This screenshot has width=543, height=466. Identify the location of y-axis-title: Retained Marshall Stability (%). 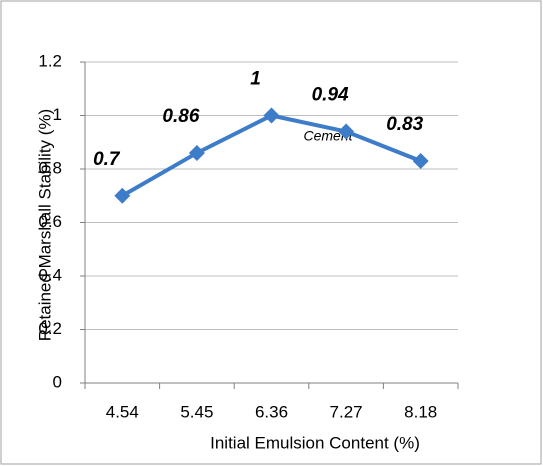
(44, 225).